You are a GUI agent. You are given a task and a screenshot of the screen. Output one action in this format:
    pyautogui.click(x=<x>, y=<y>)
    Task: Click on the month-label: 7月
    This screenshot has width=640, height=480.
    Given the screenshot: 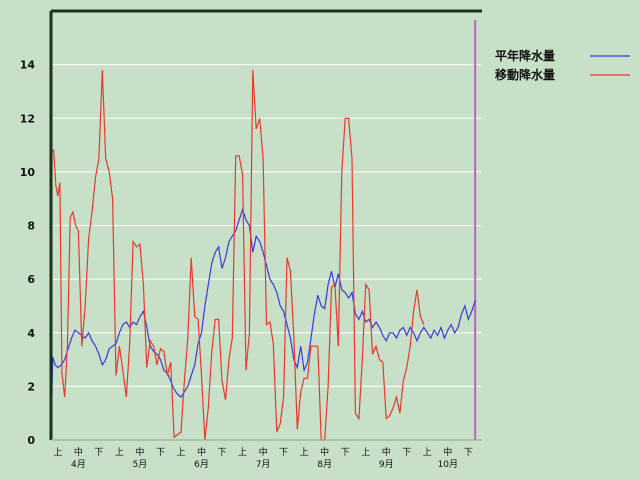 What is the action you would take?
    pyautogui.click(x=263, y=464)
    